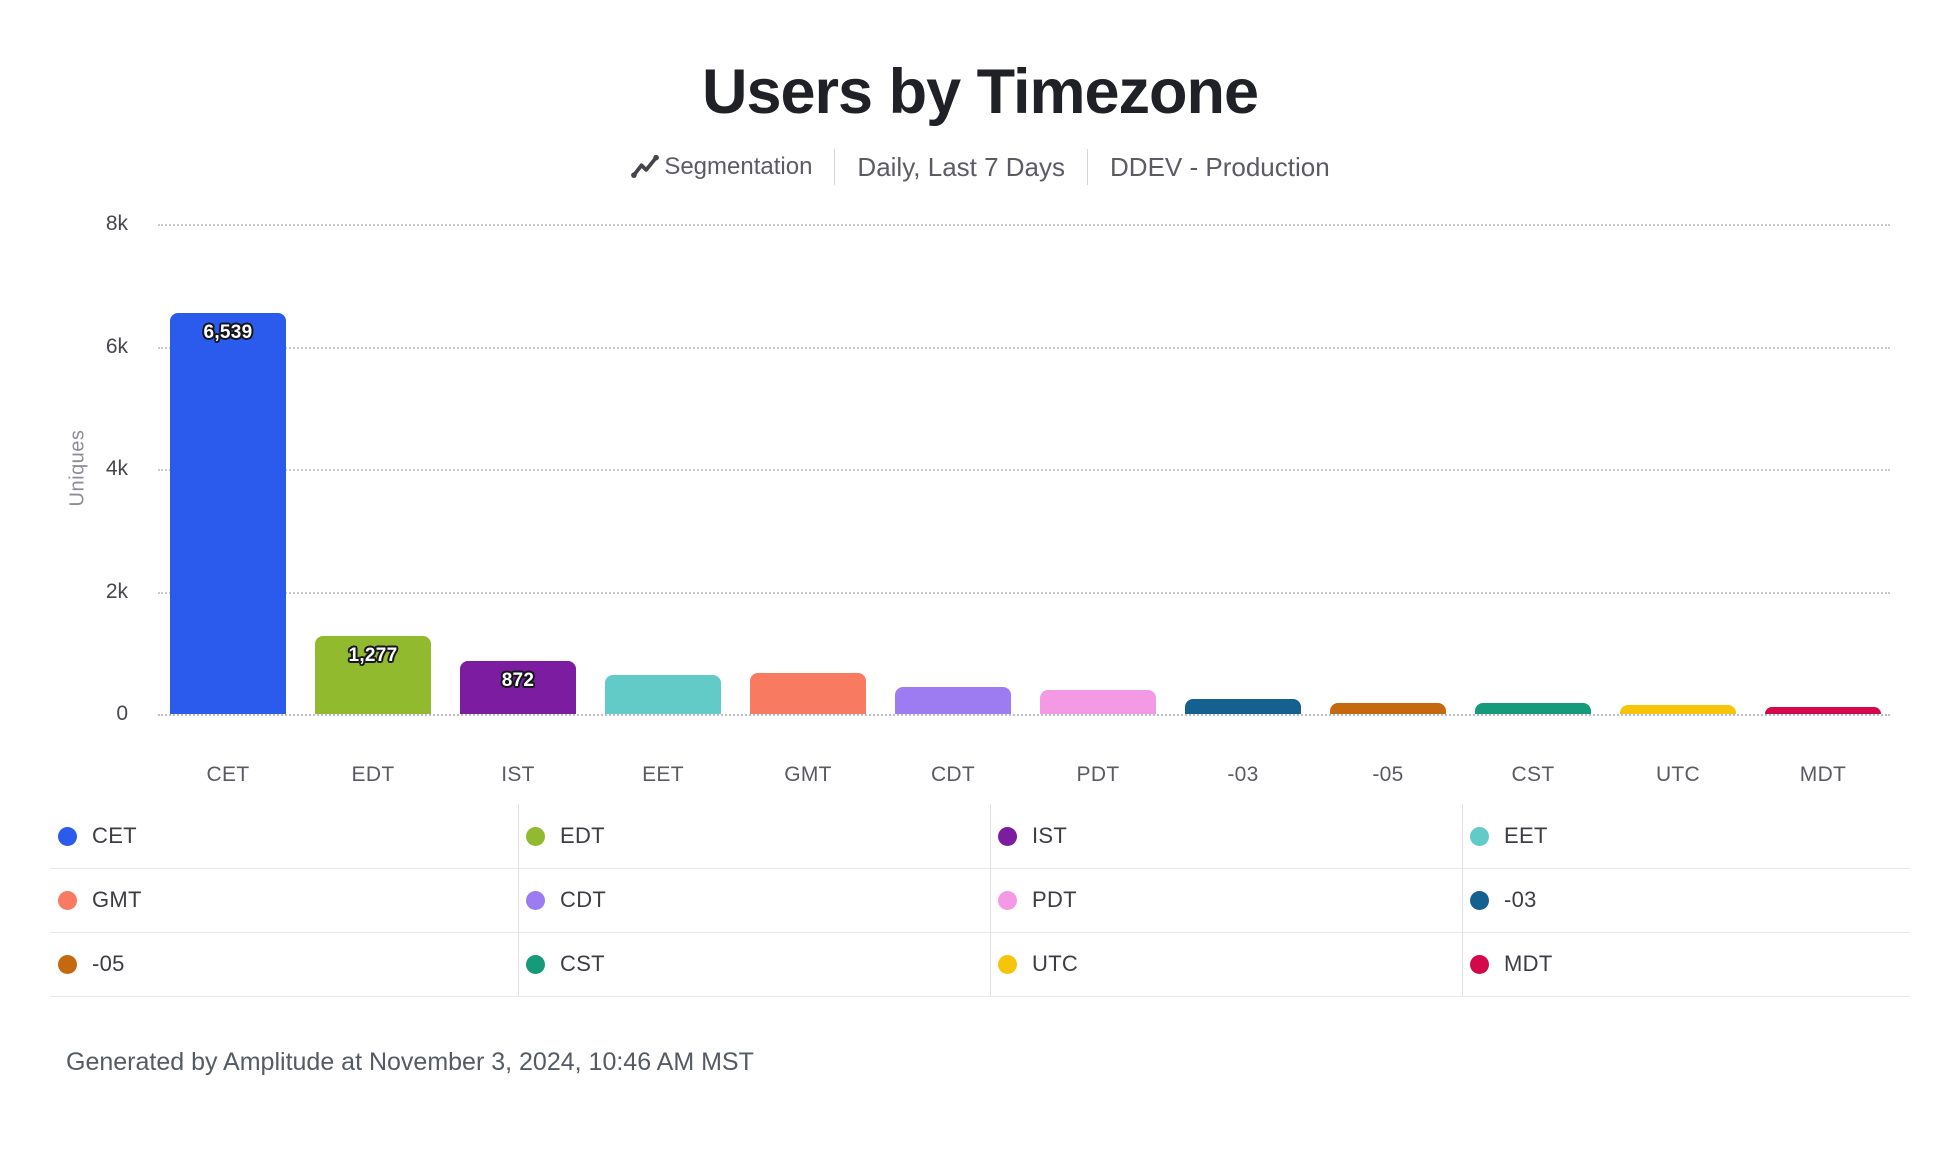  What do you see at coordinates (645, 167) in the screenshot?
I see `segmentation-line-chart-icon` at bounding box center [645, 167].